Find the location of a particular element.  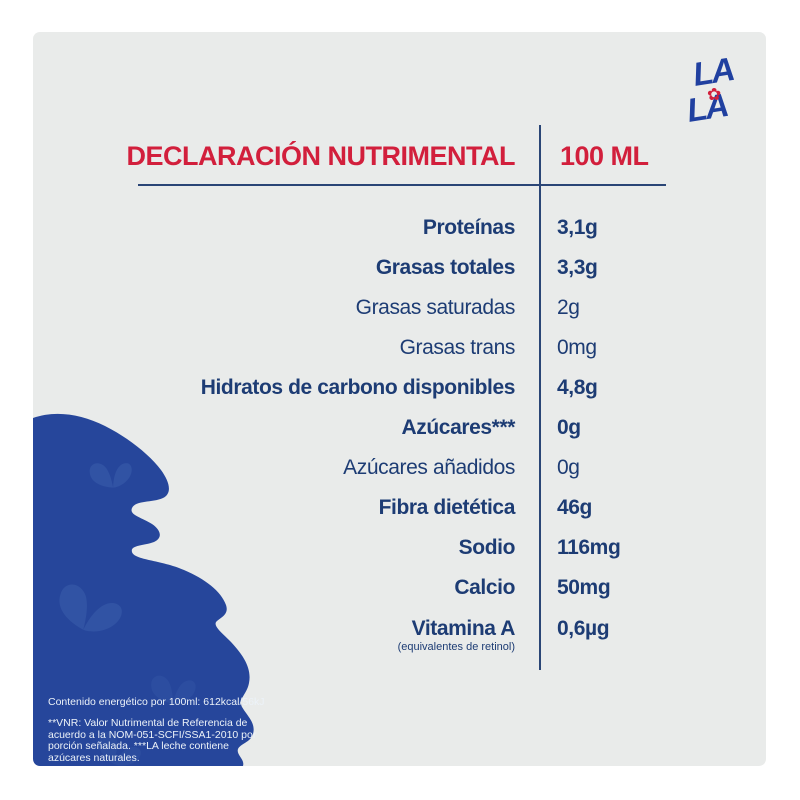

table-row: Vitamina A (equivalentes de retinol) 0,6µg is located at coordinates (399, 636).